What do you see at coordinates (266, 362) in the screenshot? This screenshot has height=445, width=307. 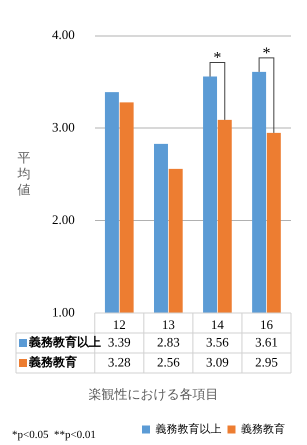 I see `data-label: 2.95` at bounding box center [266, 362].